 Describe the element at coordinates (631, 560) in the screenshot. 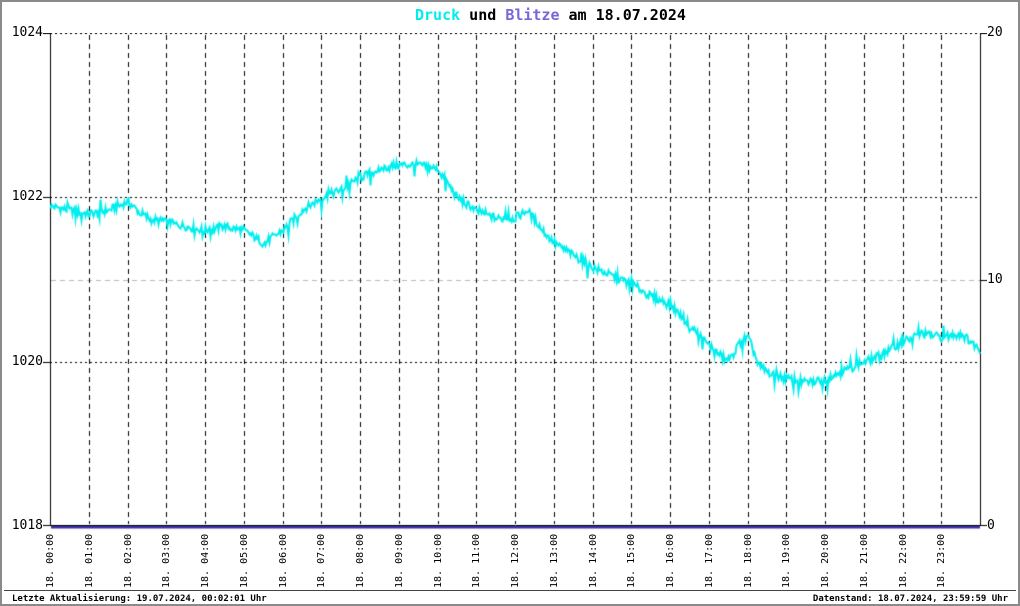

I see `x-axis-label: 18. 15:00` at that location.